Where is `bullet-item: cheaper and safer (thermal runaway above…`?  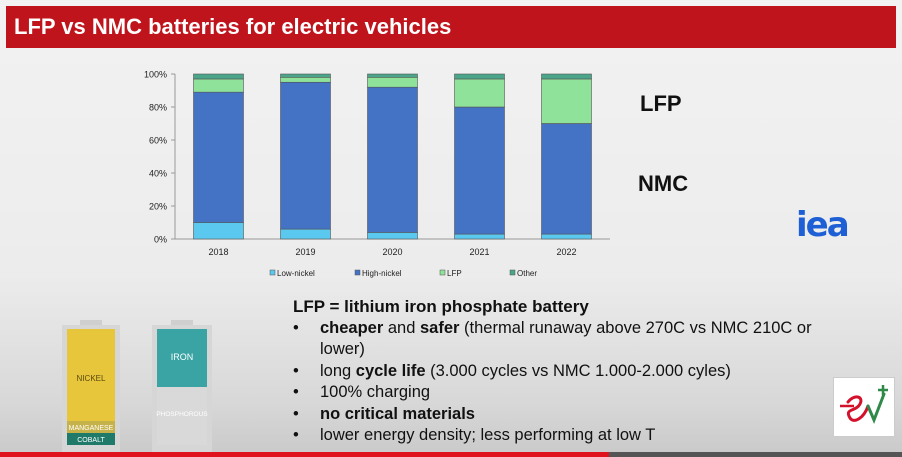 bullet-item: cheaper and safer (thermal runaway above… is located at coordinates (573, 339).